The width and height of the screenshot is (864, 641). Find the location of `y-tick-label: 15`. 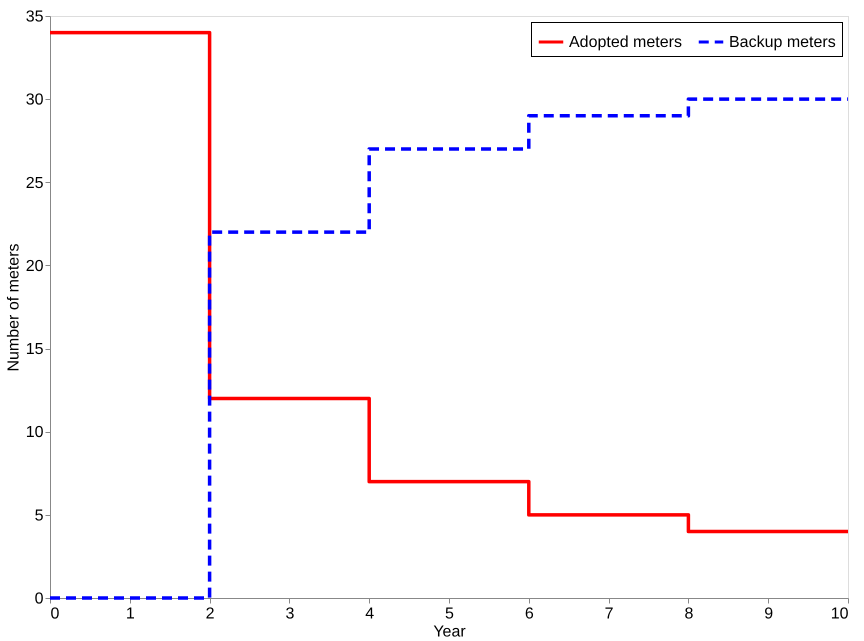

y-tick-label: 15 is located at coordinates (35, 349).